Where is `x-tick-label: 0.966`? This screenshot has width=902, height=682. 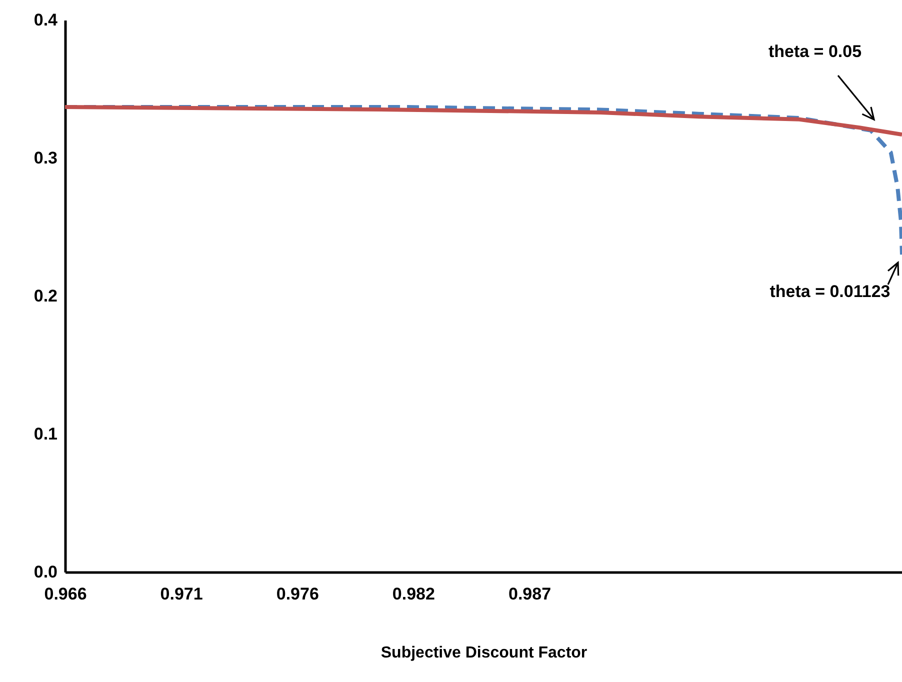
x-tick-label: 0.966 is located at coordinates (65, 594).